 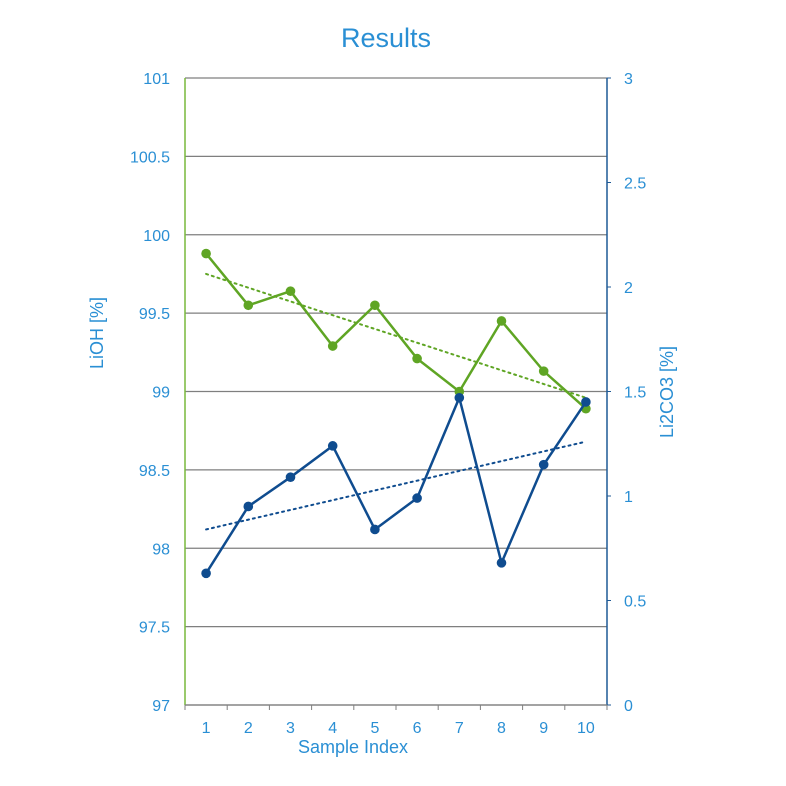 What do you see at coordinates (374, 728) in the screenshot?
I see `x-tick-label: 5` at bounding box center [374, 728].